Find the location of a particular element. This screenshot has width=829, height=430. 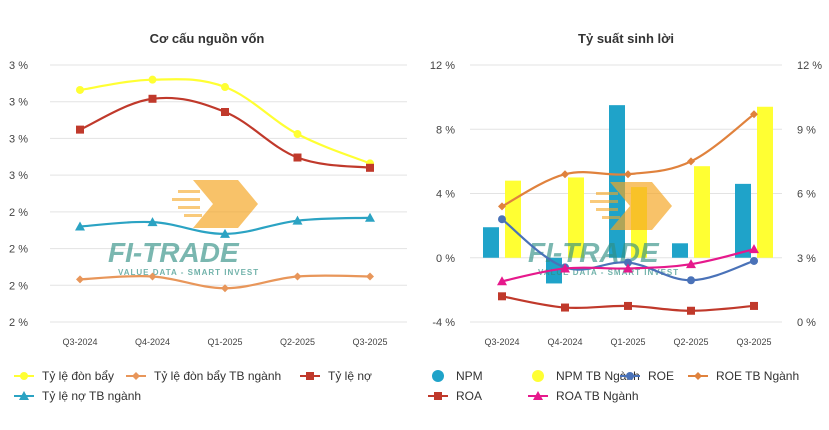

chart-title: Tỷ suất sinh lời is located at coordinates (626, 38).